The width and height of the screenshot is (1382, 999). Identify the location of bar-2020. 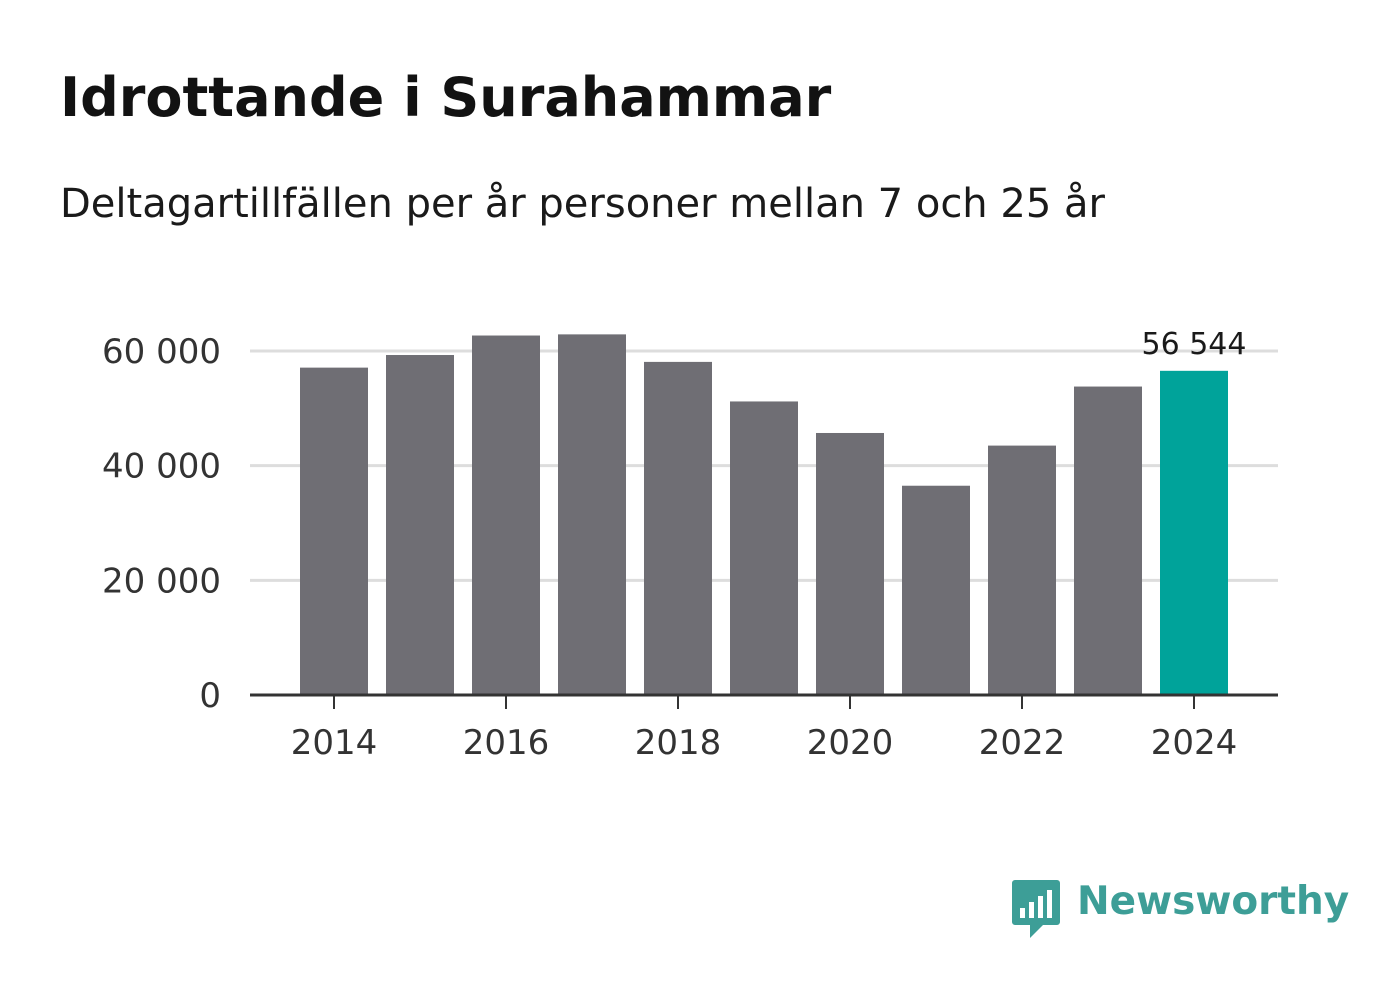
(850, 563).